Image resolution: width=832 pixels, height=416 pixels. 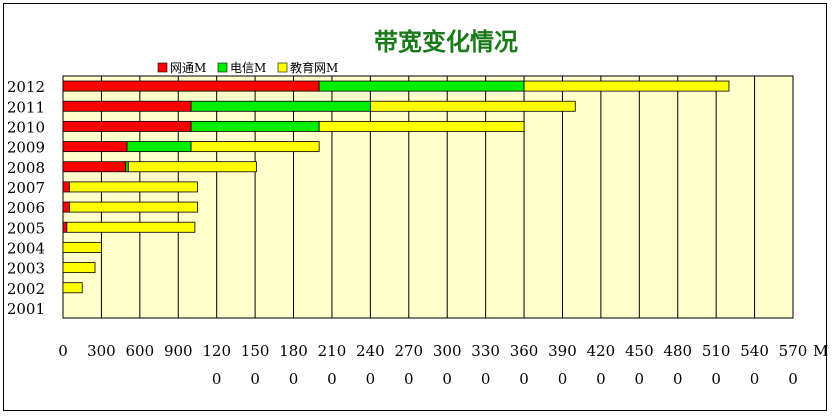 What do you see at coordinates (314, 67) in the screenshot?
I see `legend-label: 教育网M` at bounding box center [314, 67].